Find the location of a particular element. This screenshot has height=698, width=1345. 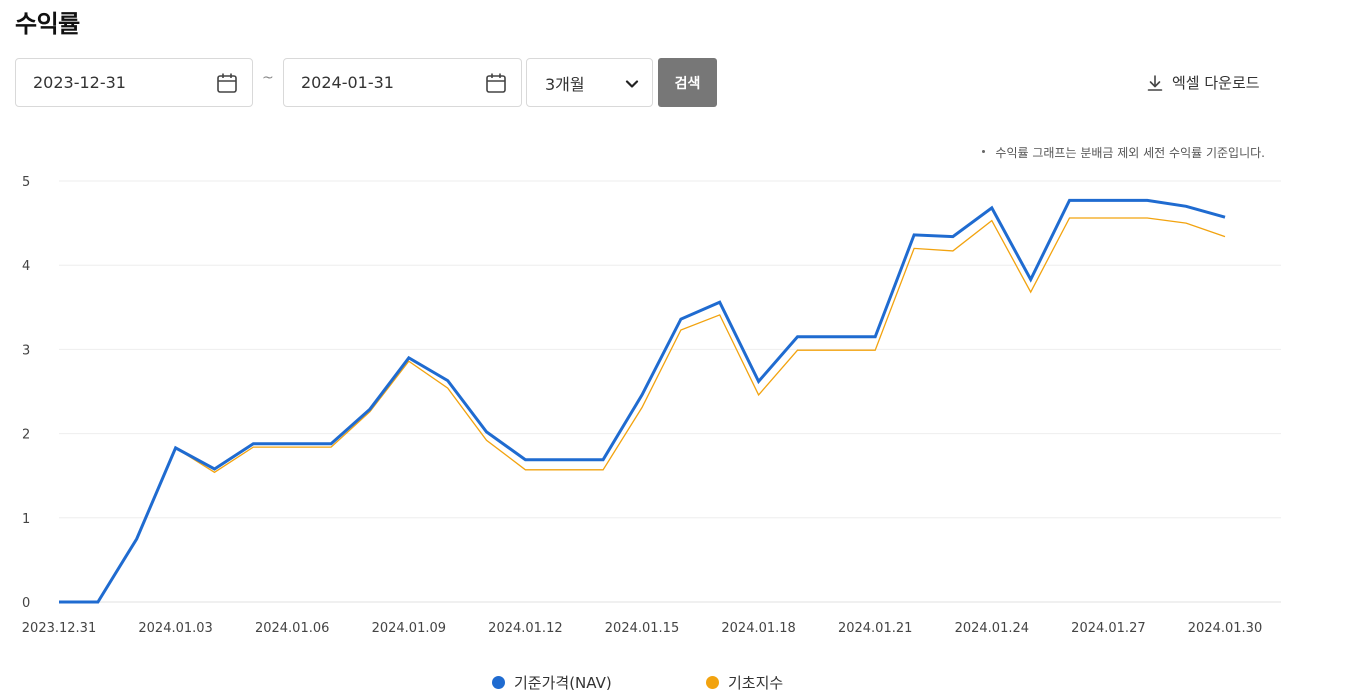

download-icon is located at coordinates (1155, 82).